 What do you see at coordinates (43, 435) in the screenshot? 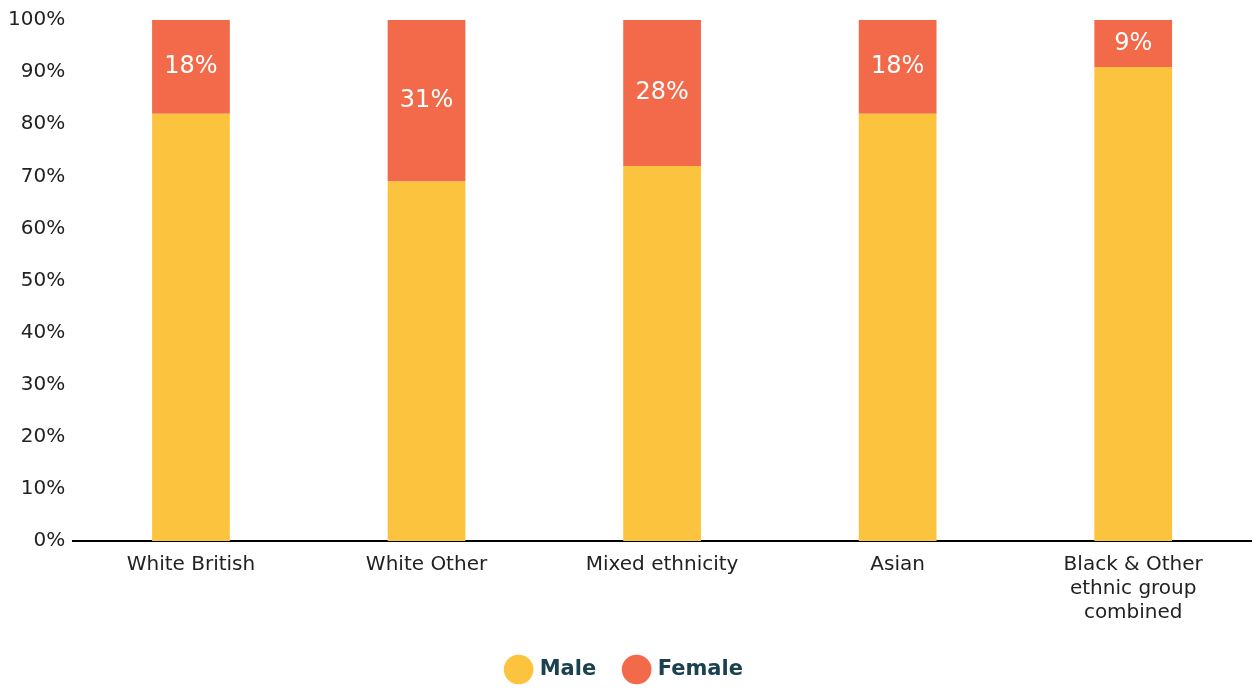
I see `y-tick-label: 20%` at bounding box center [43, 435].